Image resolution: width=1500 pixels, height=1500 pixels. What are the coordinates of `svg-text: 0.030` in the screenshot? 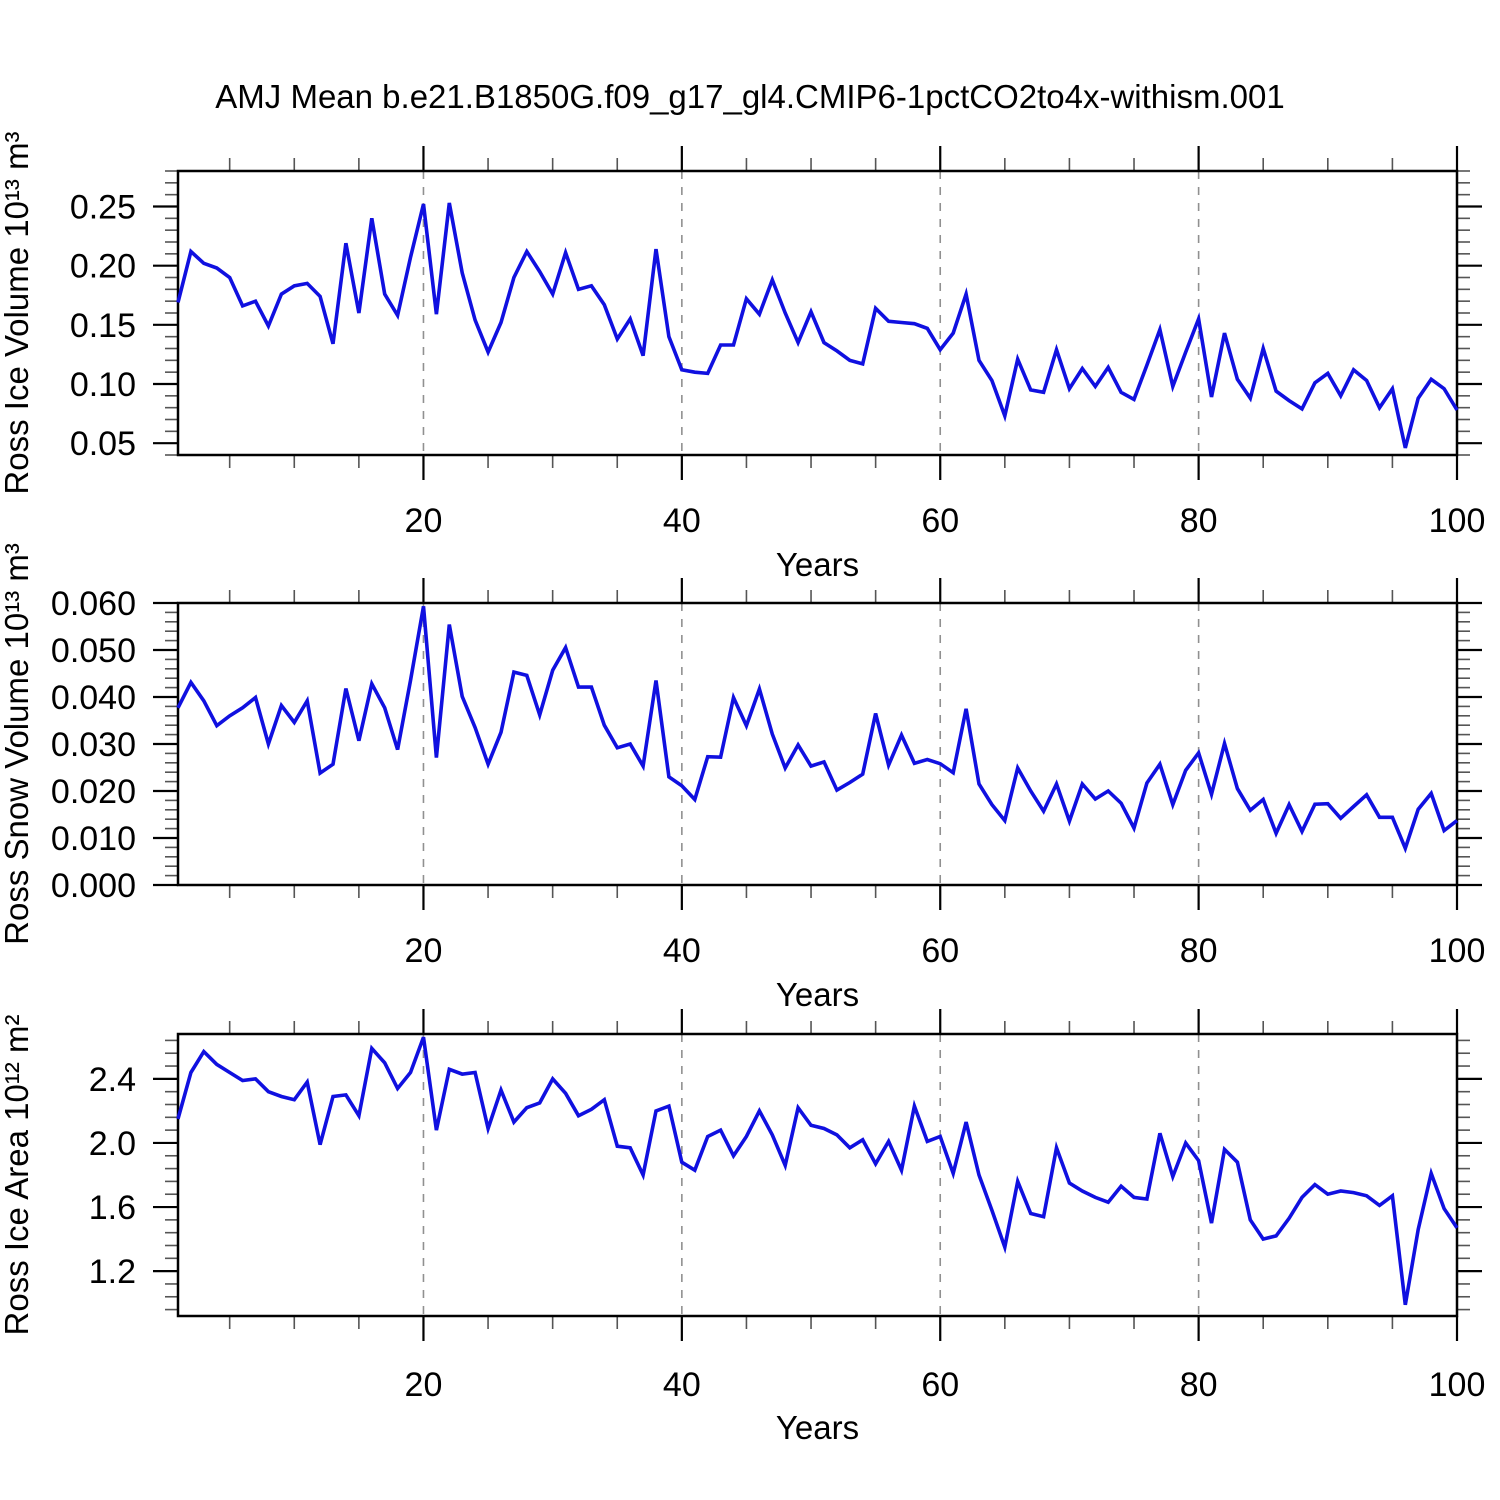 It's located at (93, 745).